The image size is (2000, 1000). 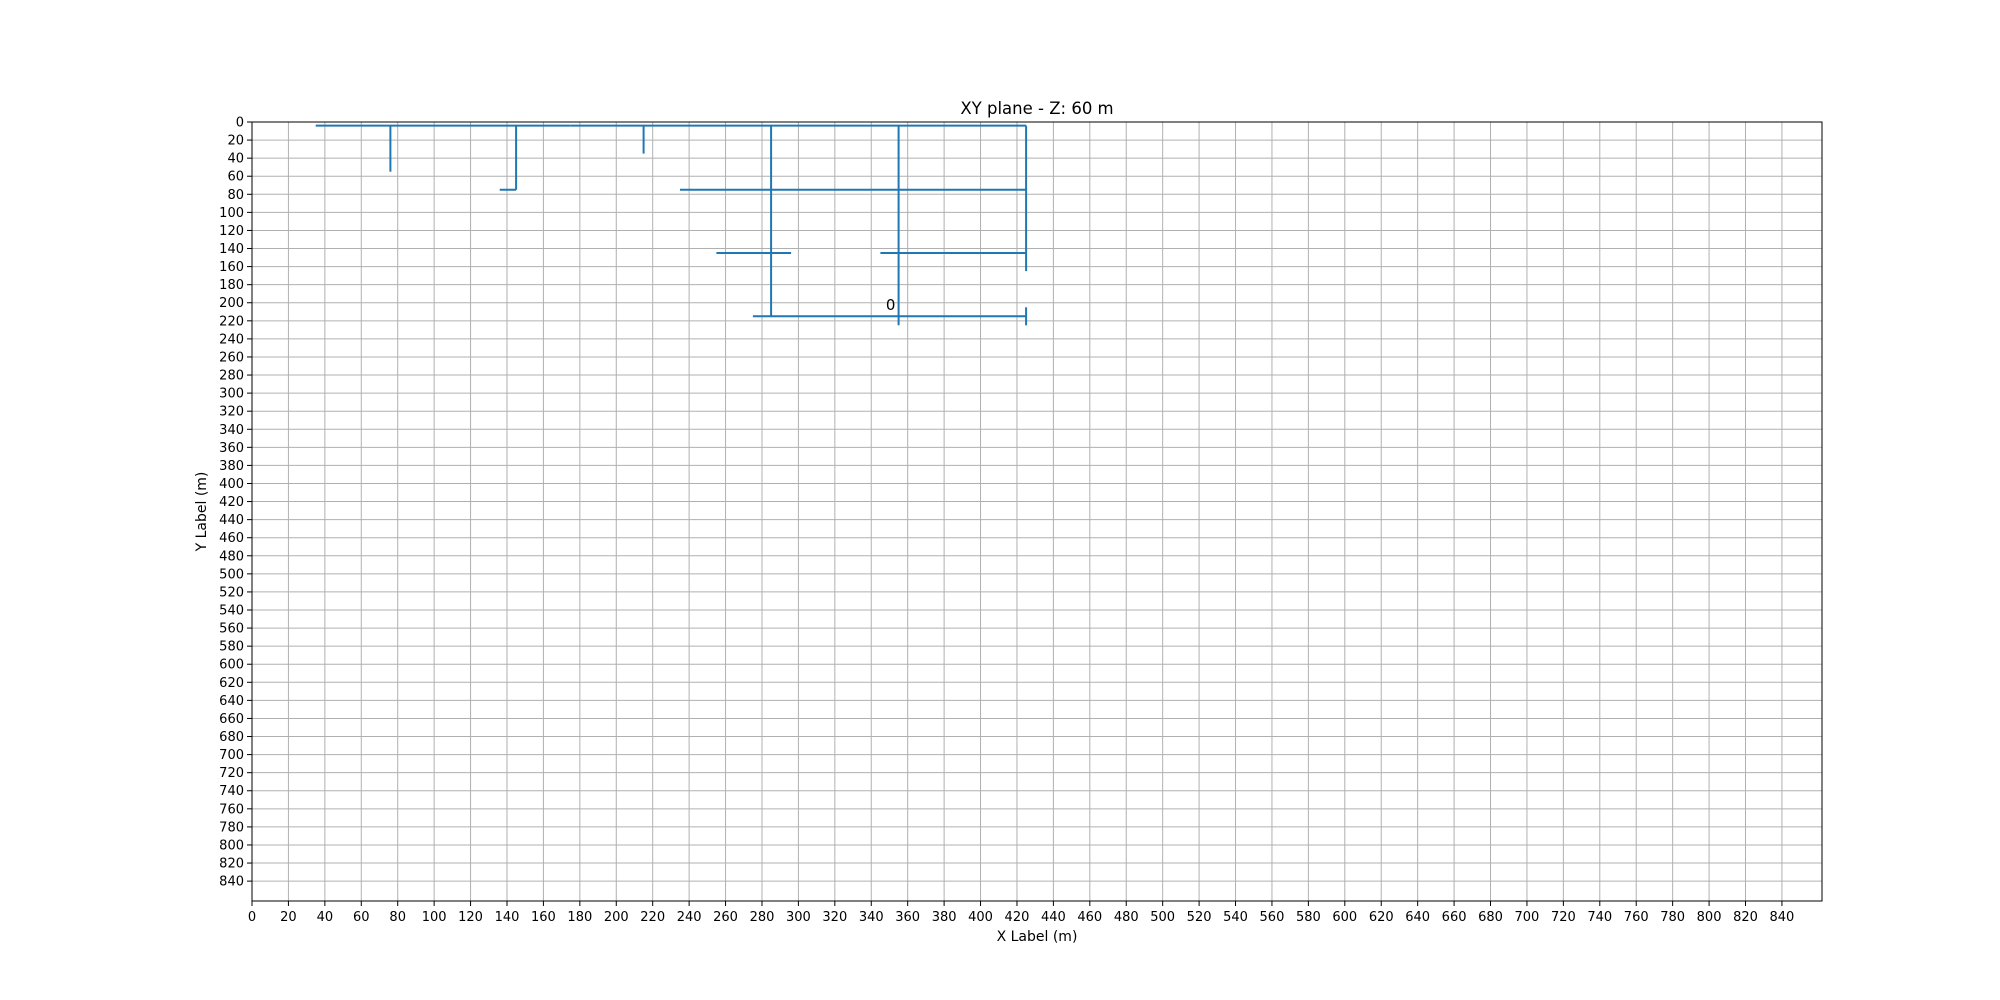 I want to click on x-tick-label: 180, so click(x=579, y=917).